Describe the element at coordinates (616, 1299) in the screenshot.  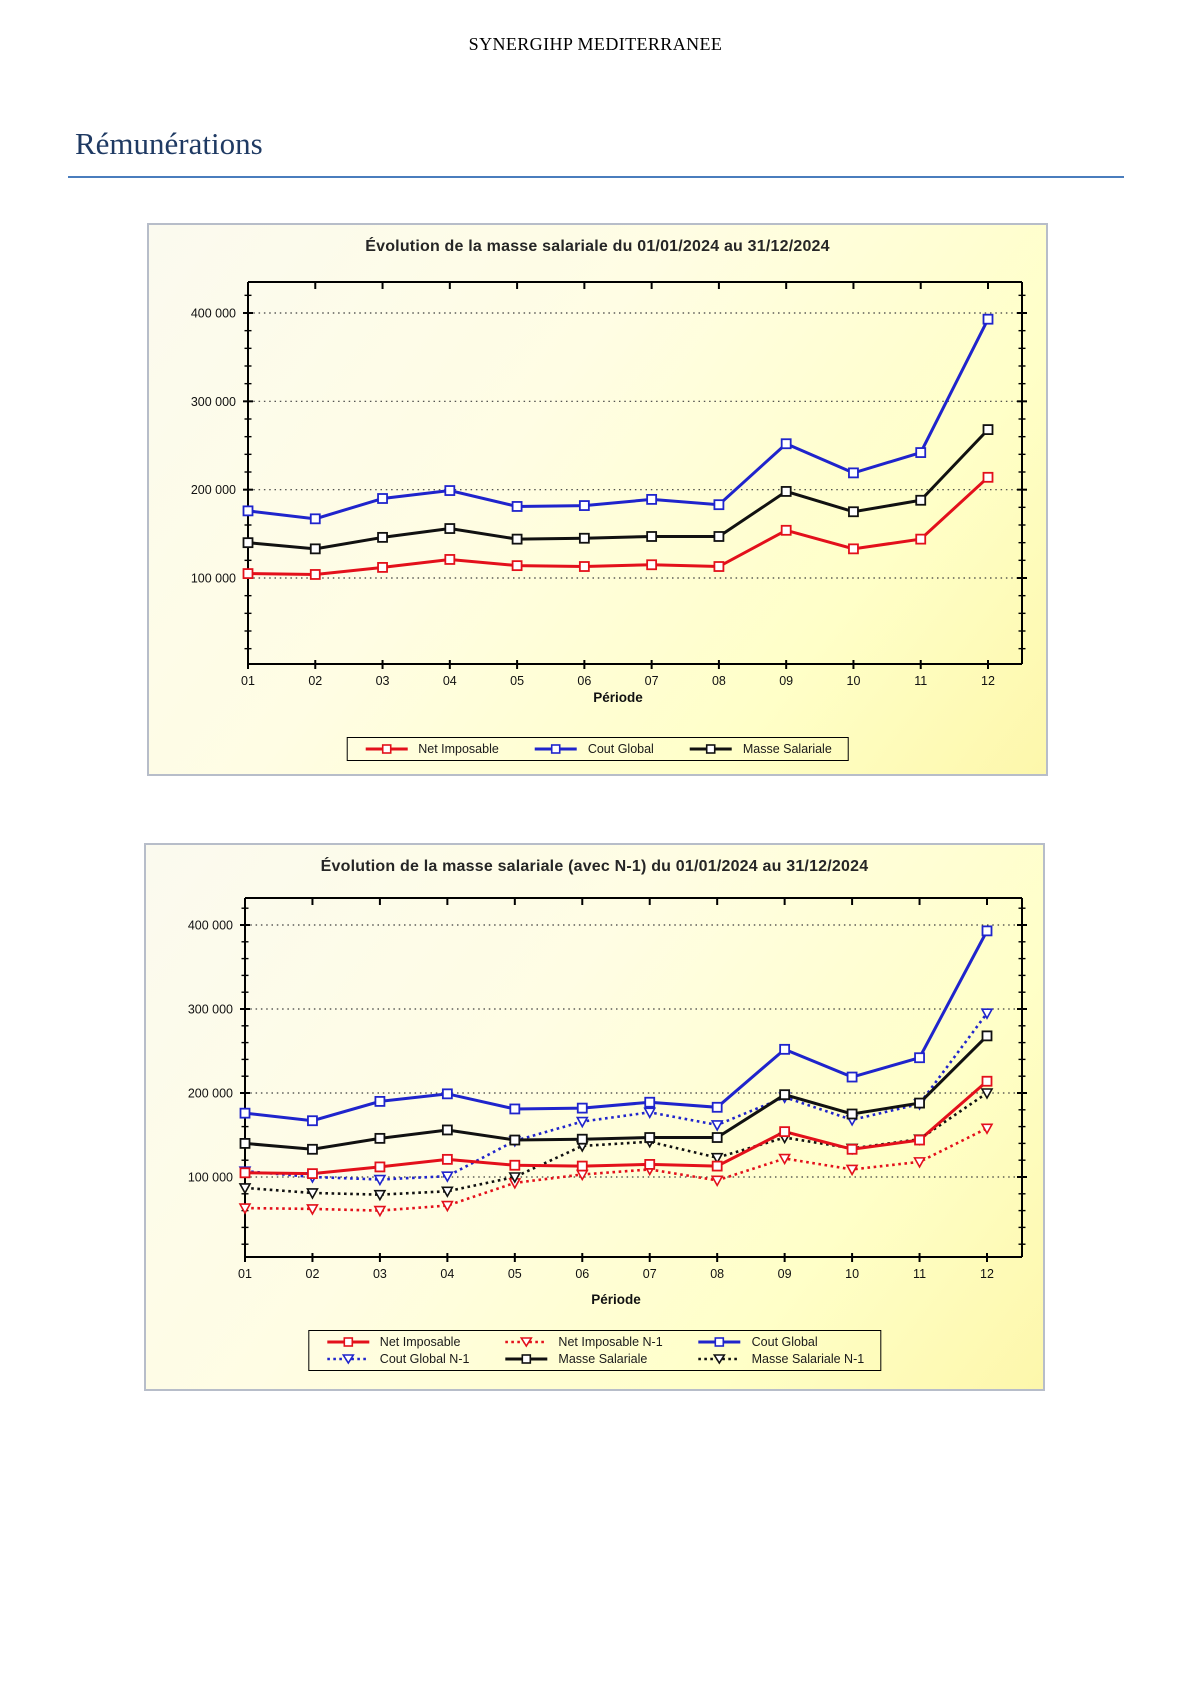
I see `x-axis-title: Période` at that location.